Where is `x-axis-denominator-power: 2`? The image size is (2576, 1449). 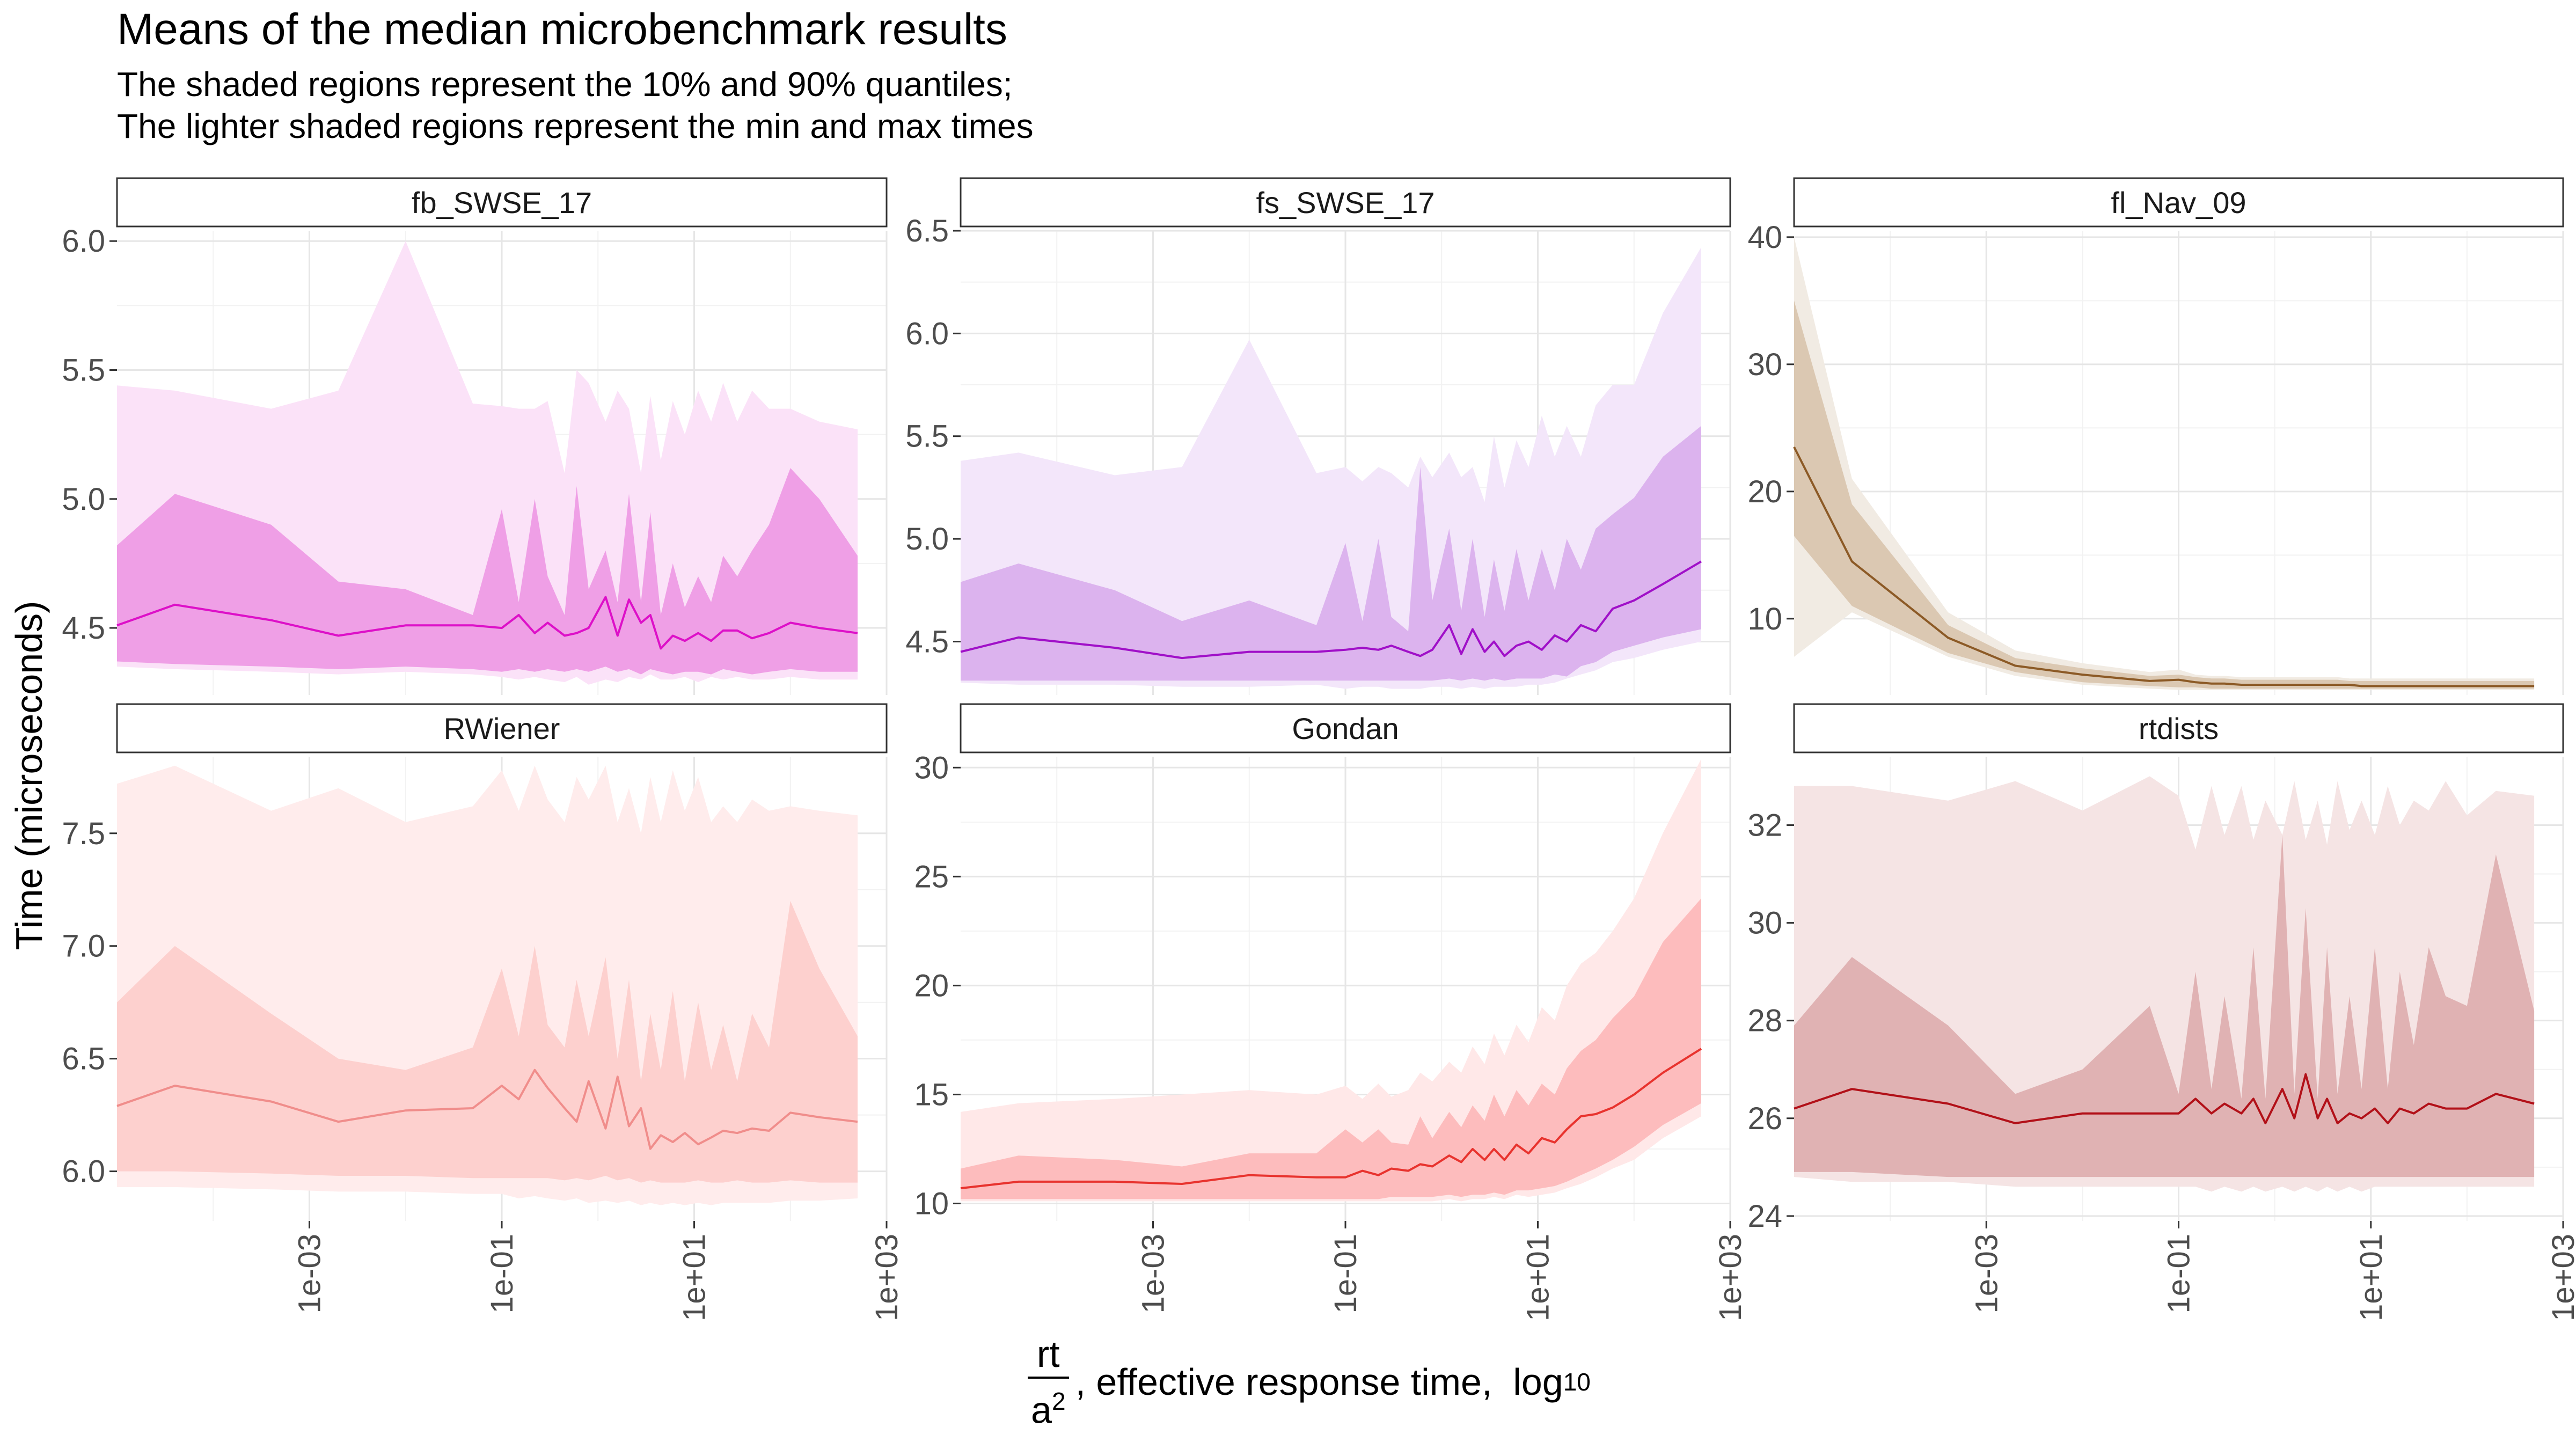
x-axis-denominator-power: 2 is located at coordinates (1058, 1401).